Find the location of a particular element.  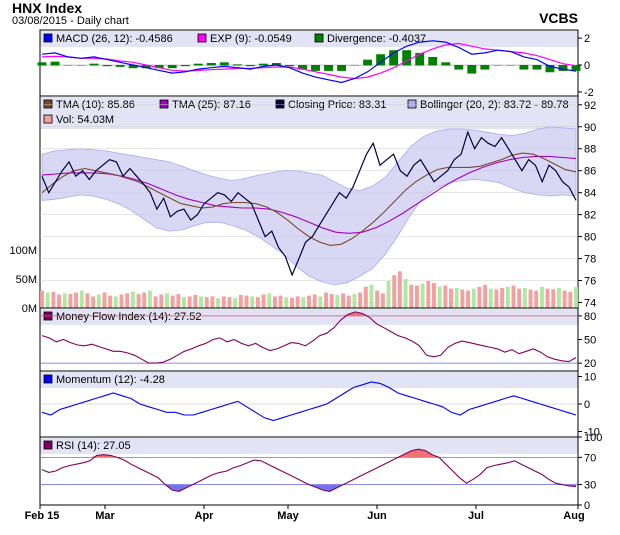

ticker-label: VCBS is located at coordinates (558, 18).